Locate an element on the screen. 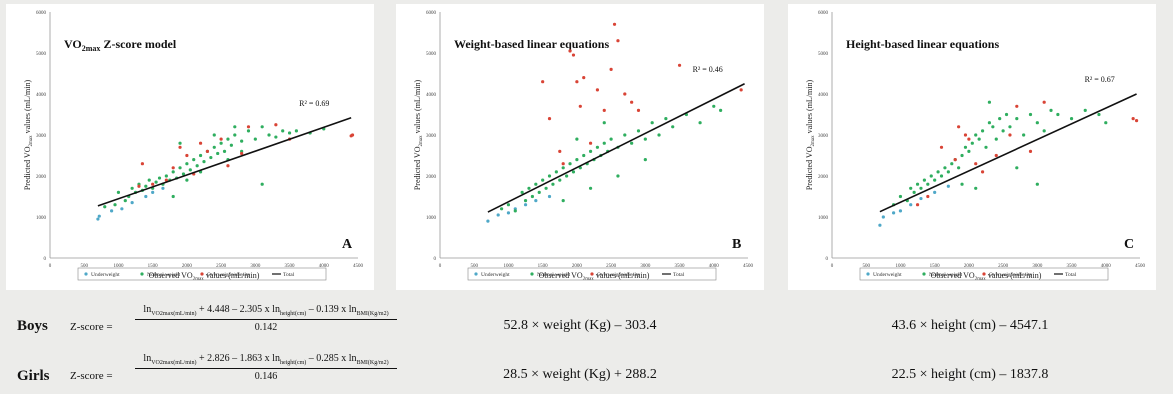  boys-z-label: Z-score = is located at coordinates (91, 327).